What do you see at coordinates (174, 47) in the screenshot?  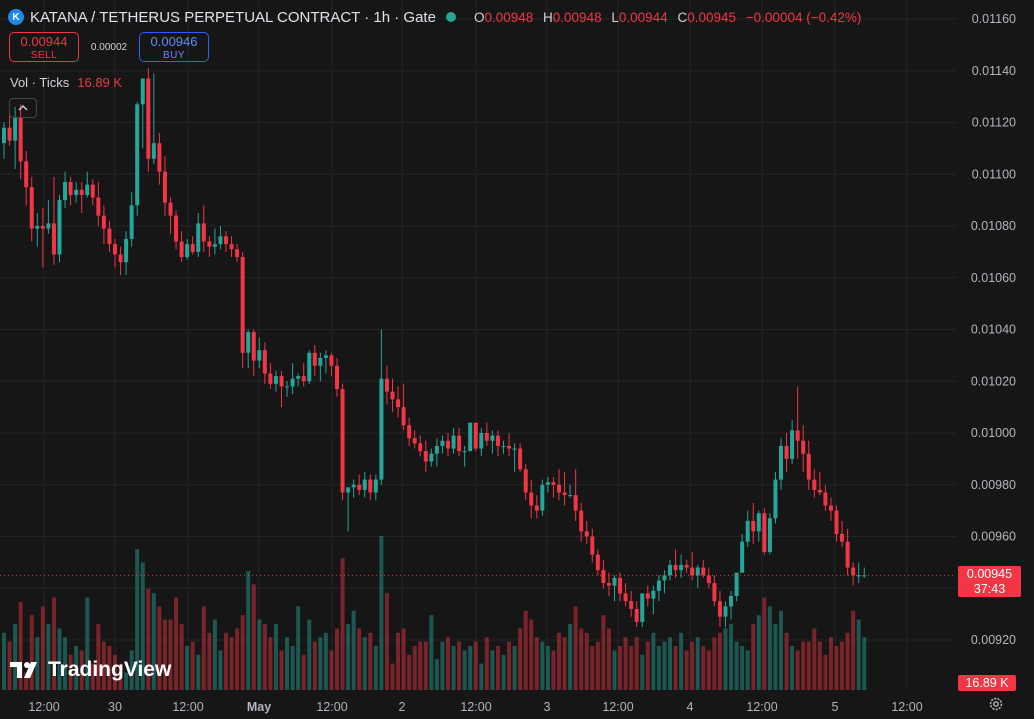 I see `buy-button: 0.00946 BUY` at bounding box center [174, 47].